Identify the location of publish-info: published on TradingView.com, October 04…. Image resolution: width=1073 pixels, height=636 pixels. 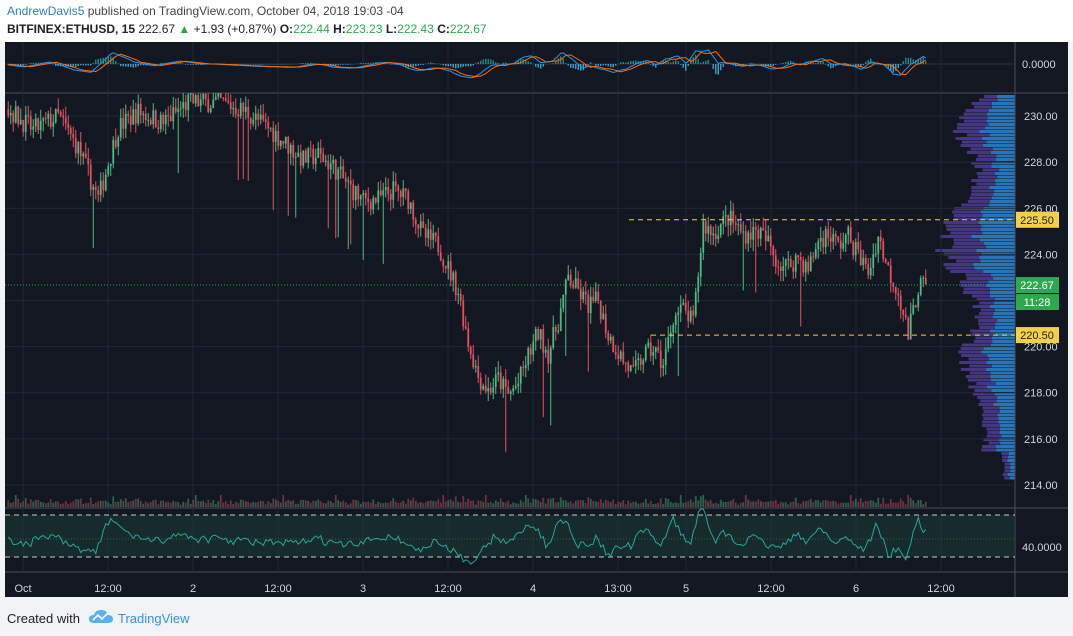
(244, 11).